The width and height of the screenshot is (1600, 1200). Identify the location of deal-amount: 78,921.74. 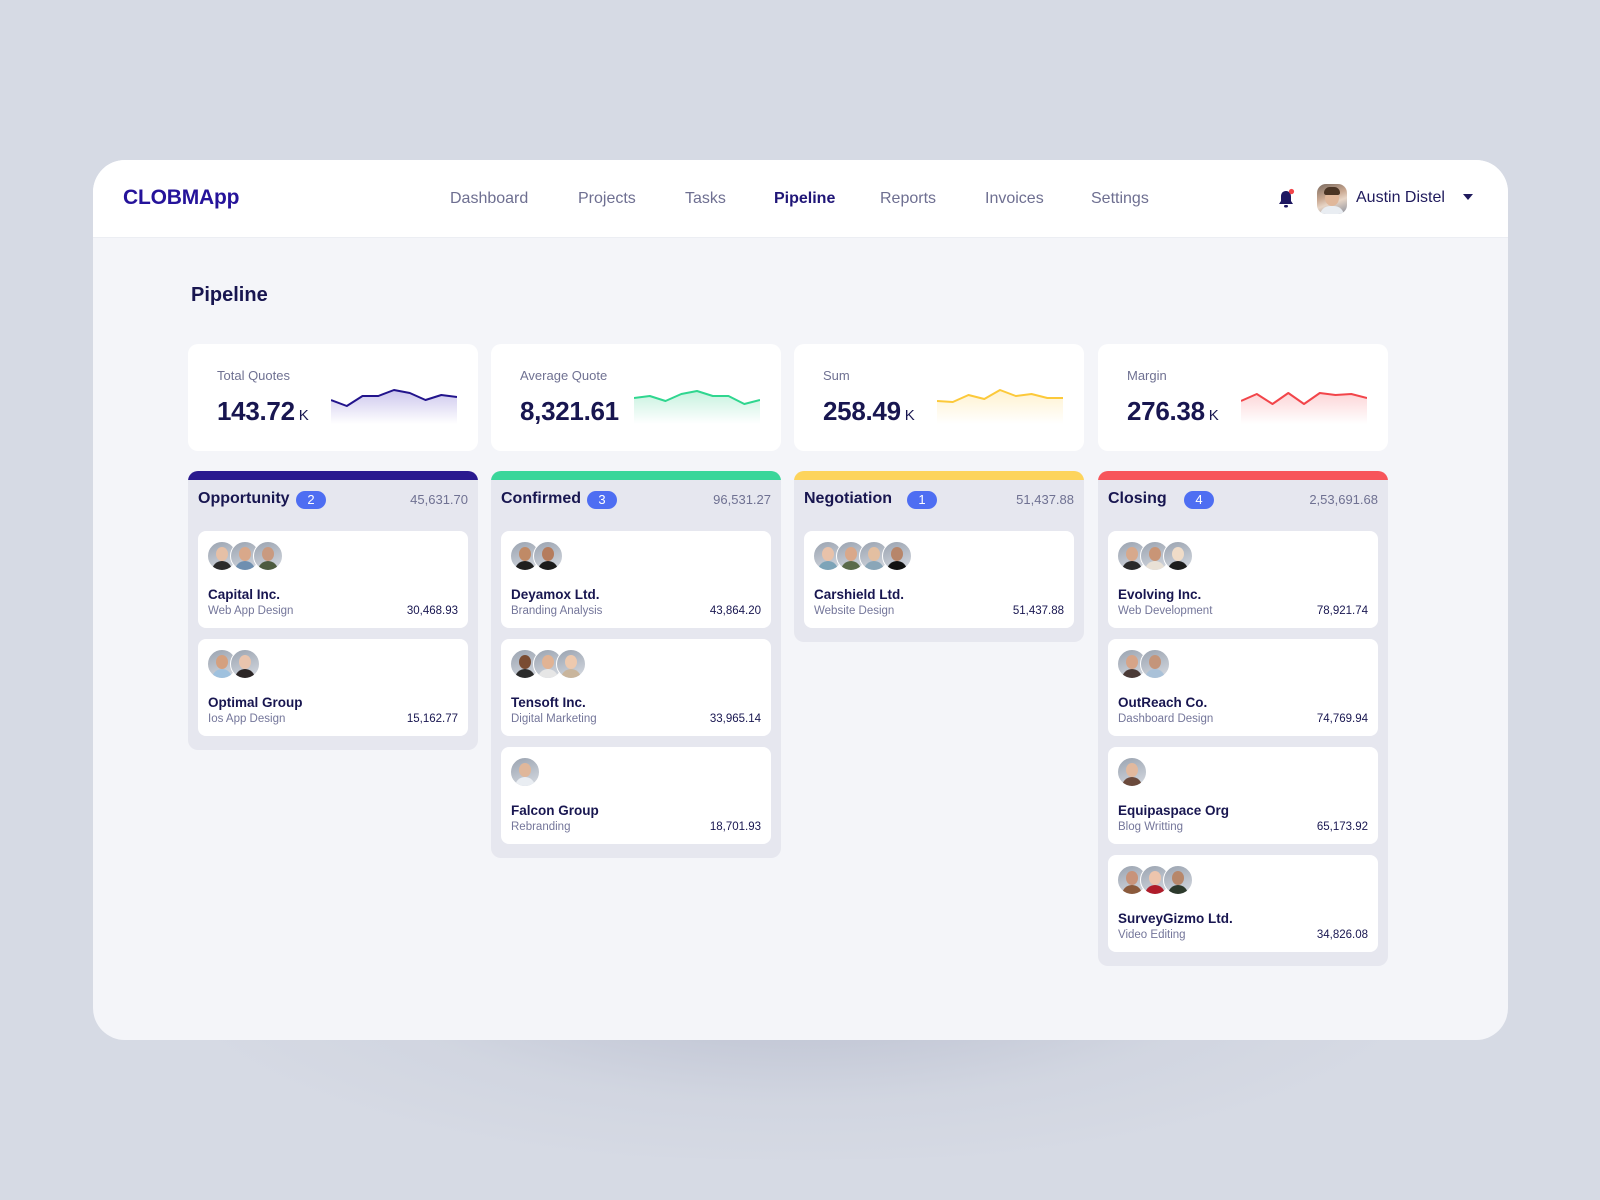
(1342, 611).